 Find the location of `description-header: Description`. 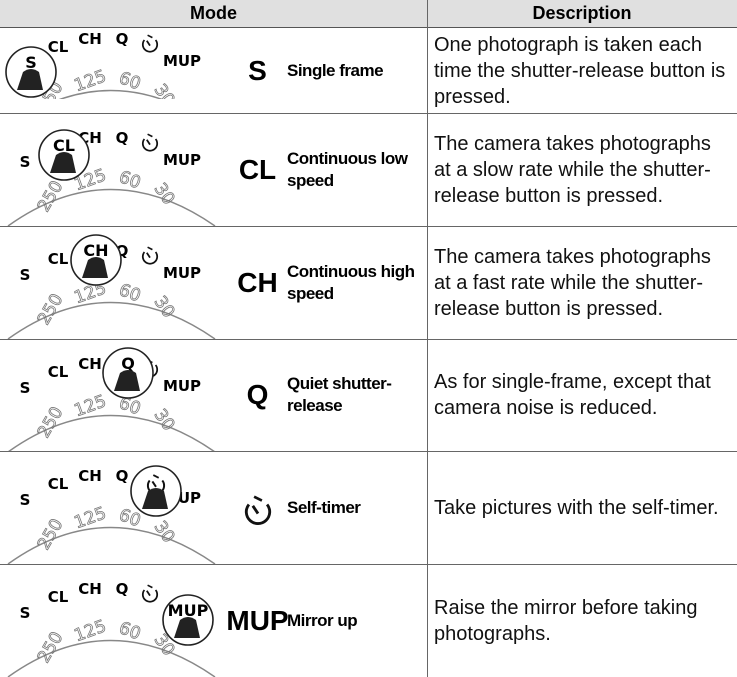

description-header: Description is located at coordinates (582, 14).